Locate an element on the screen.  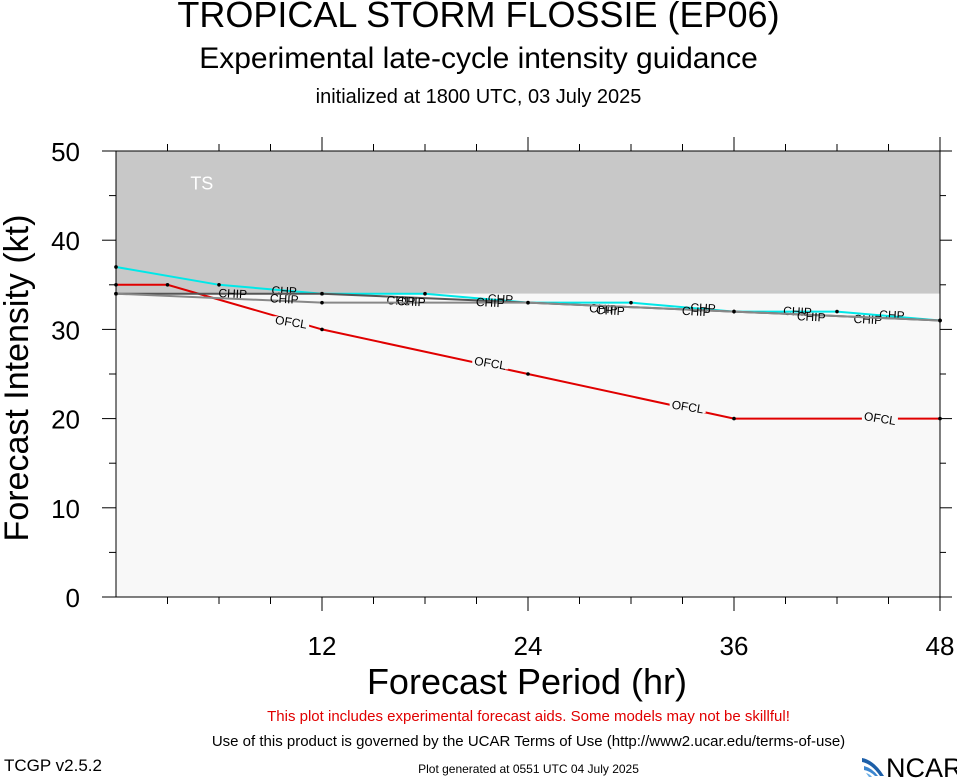
y-tick-label: 0 is located at coordinates (73, 598).